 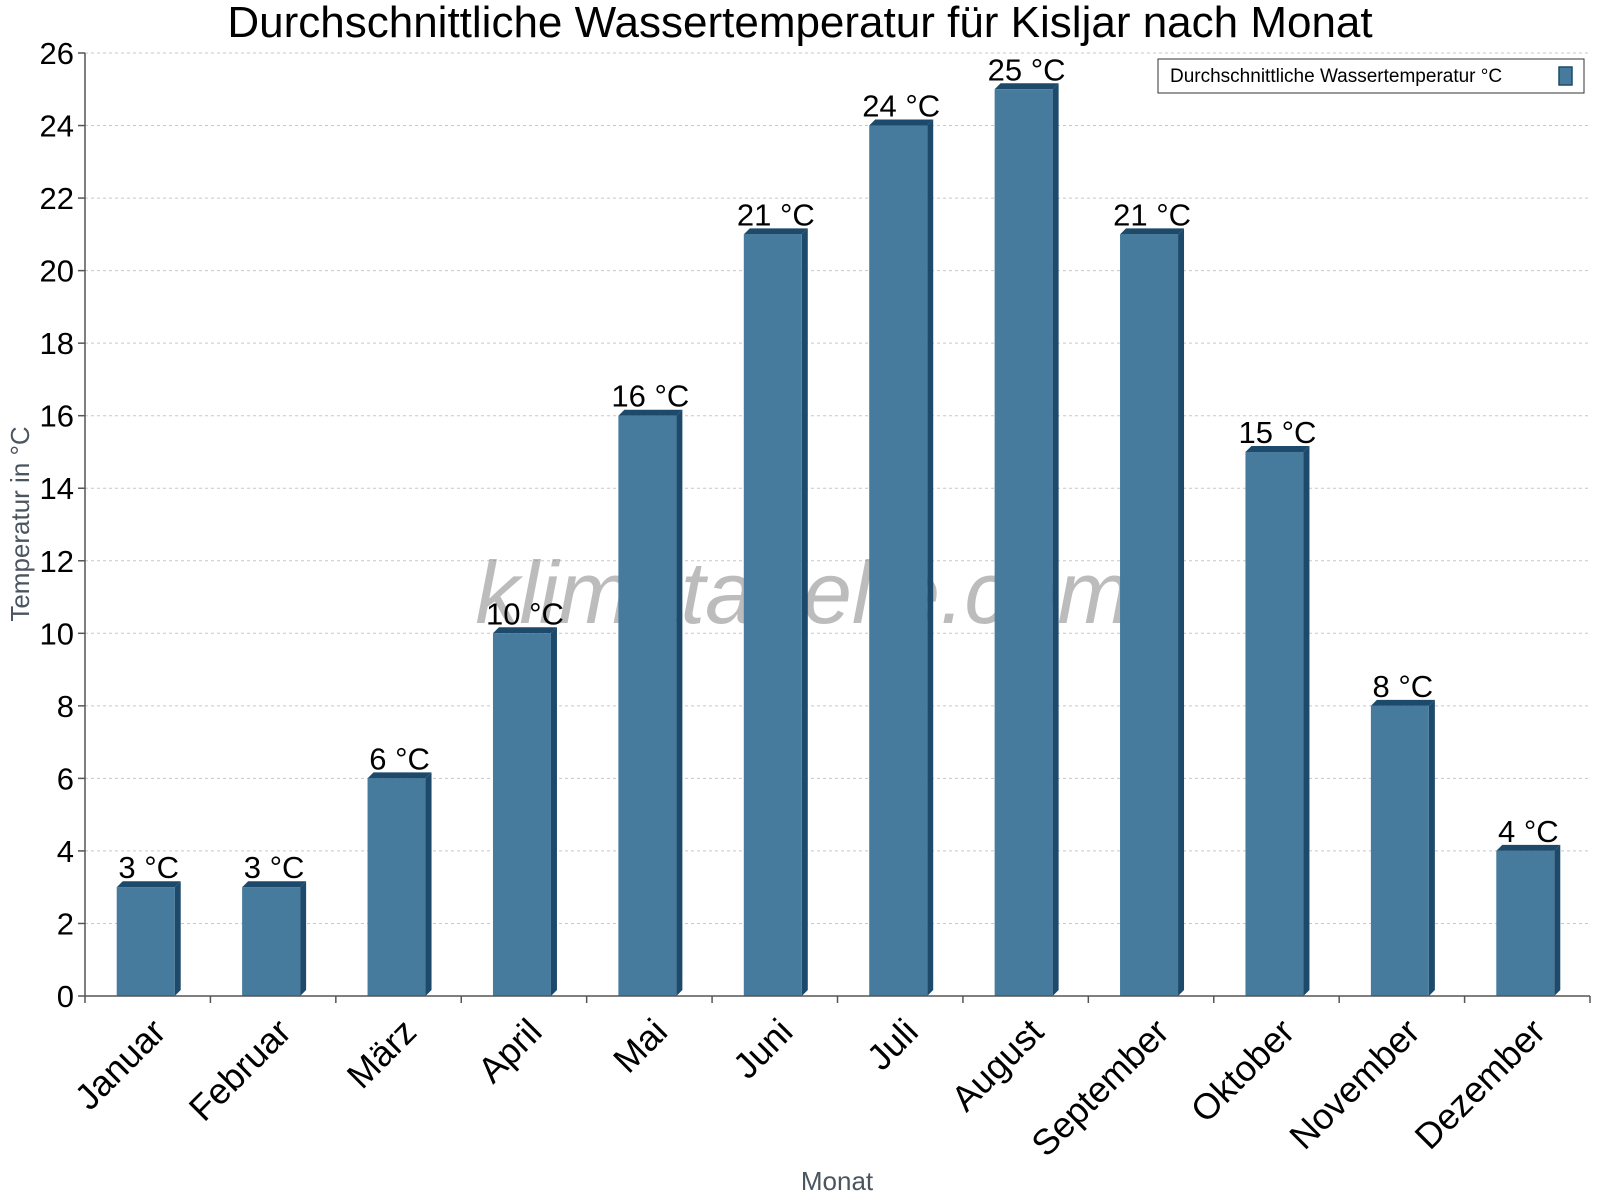 What do you see at coordinates (57, 198) in the screenshot?
I see `y-tick-label: 22` at bounding box center [57, 198].